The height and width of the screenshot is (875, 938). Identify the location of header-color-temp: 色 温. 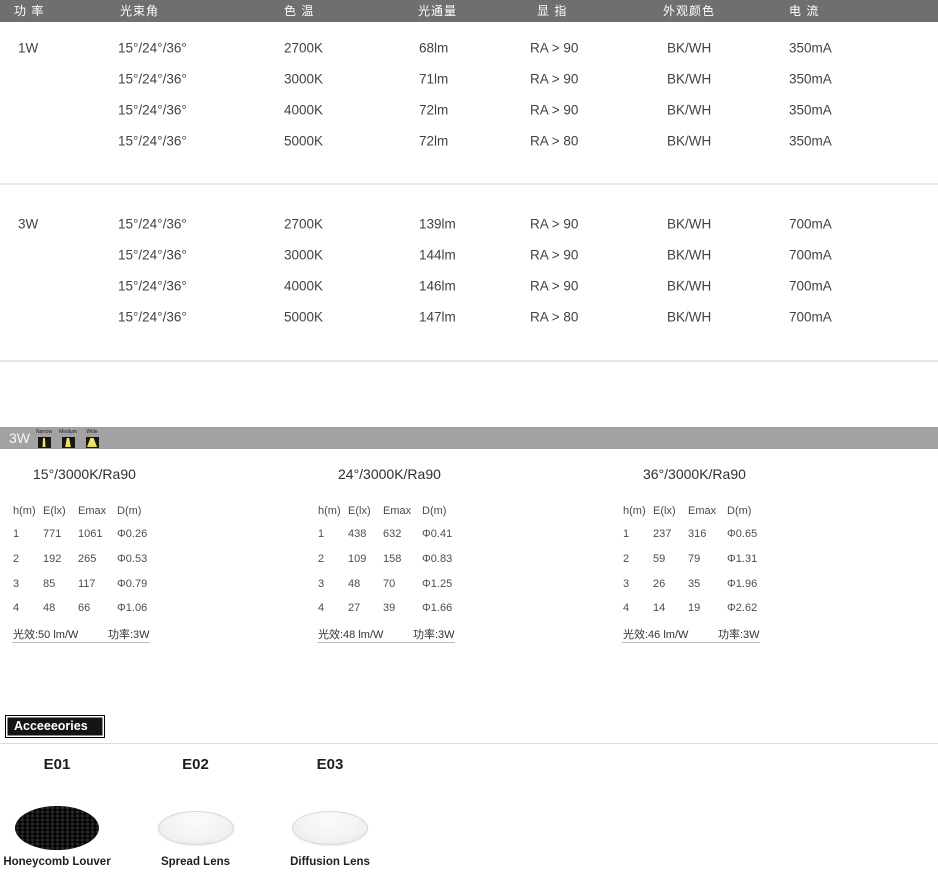
(299, 11).